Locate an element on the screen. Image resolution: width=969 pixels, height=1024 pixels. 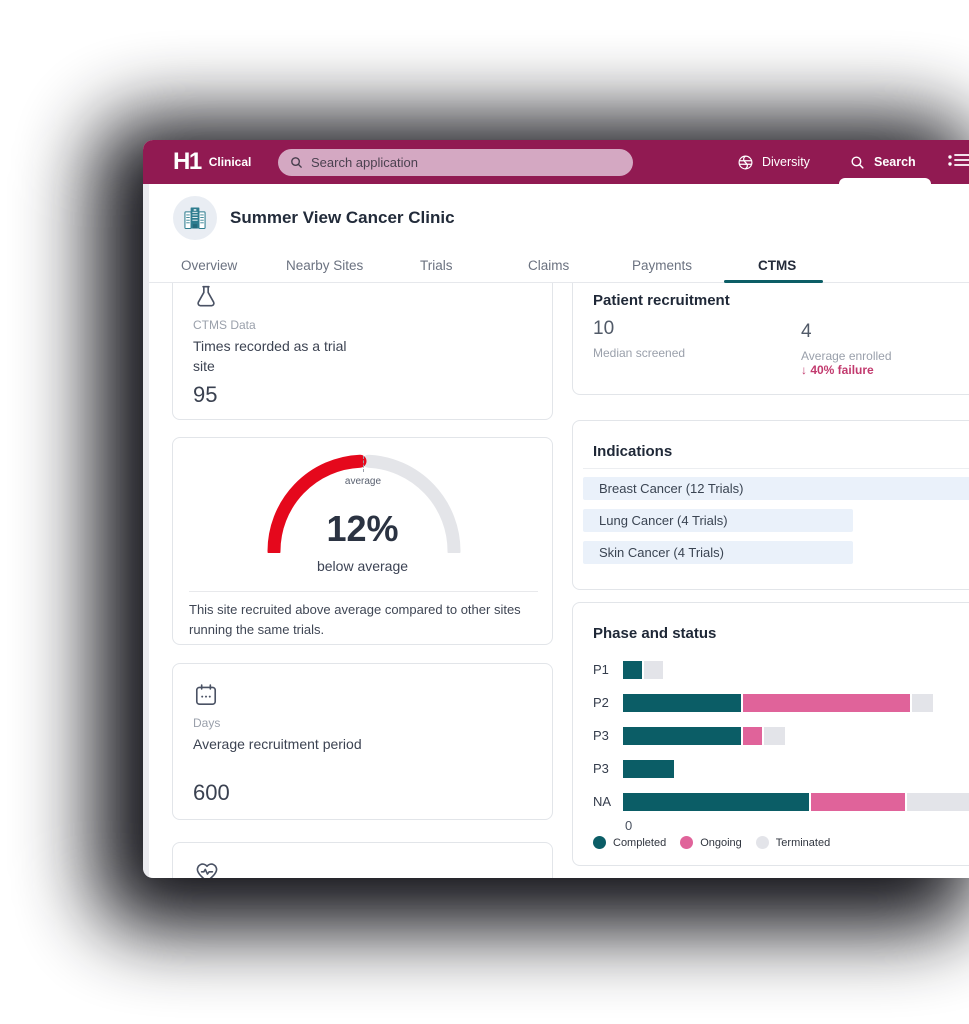
calendar-icon is located at coordinates (206, 695).